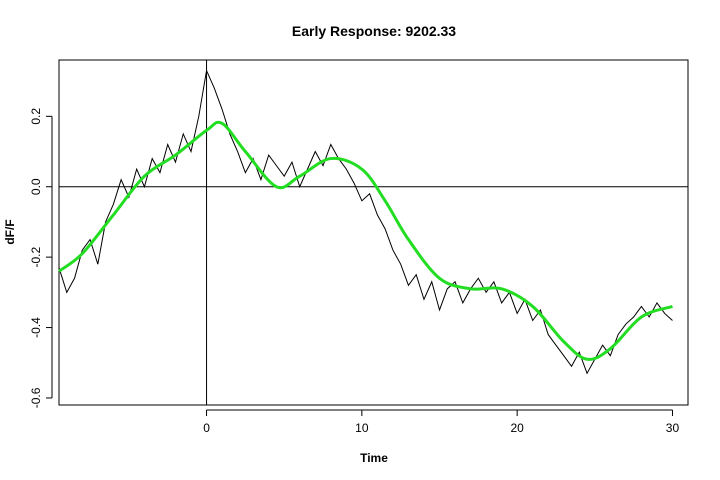  What do you see at coordinates (673, 428) in the screenshot?
I see `x-tick-label: 30` at bounding box center [673, 428].